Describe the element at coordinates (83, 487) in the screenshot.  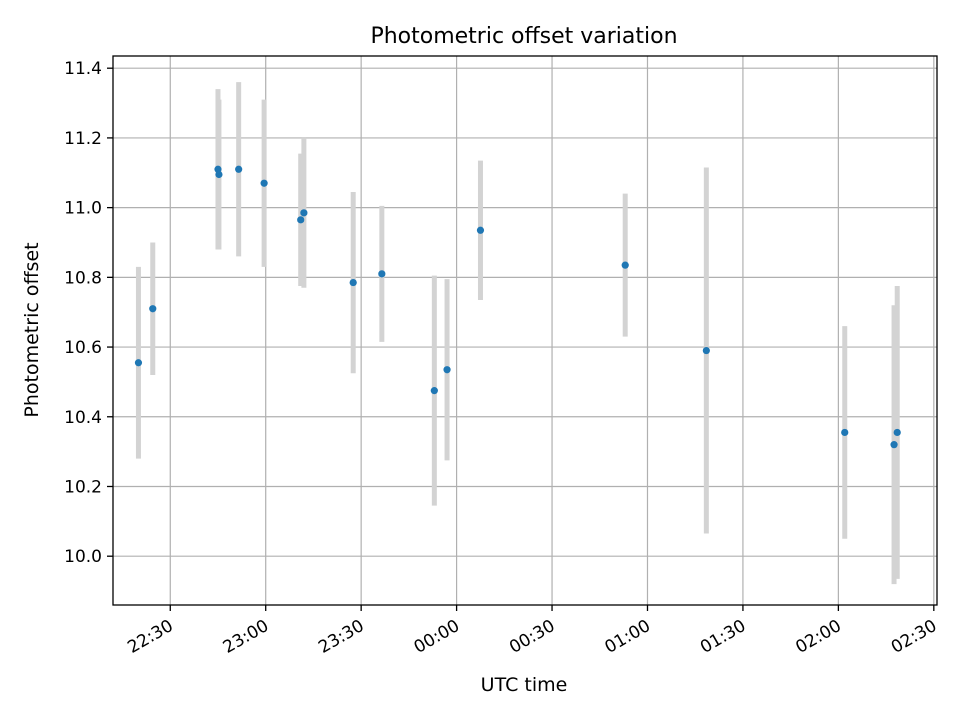
I see `y-tick-label: 10.2` at that location.